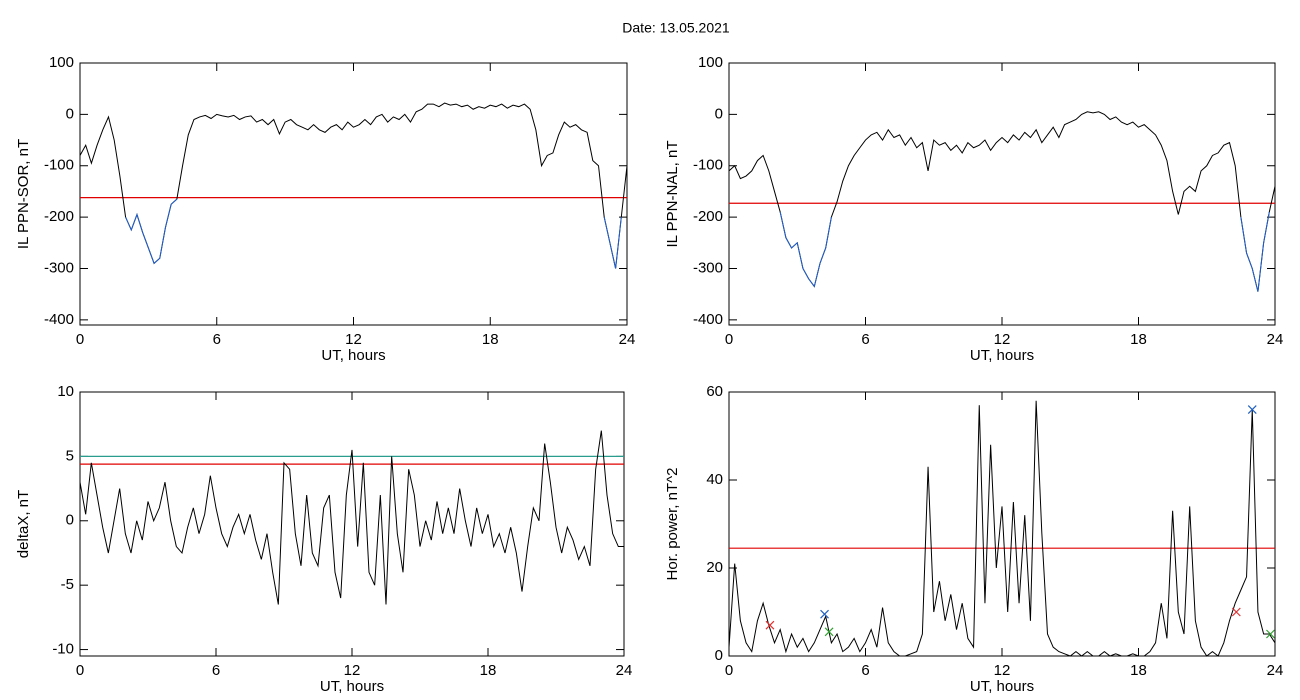 This screenshot has height=700, width=1300. I want to click on y-axis-label: IL PPN-SOR, nT, so click(23, 194).